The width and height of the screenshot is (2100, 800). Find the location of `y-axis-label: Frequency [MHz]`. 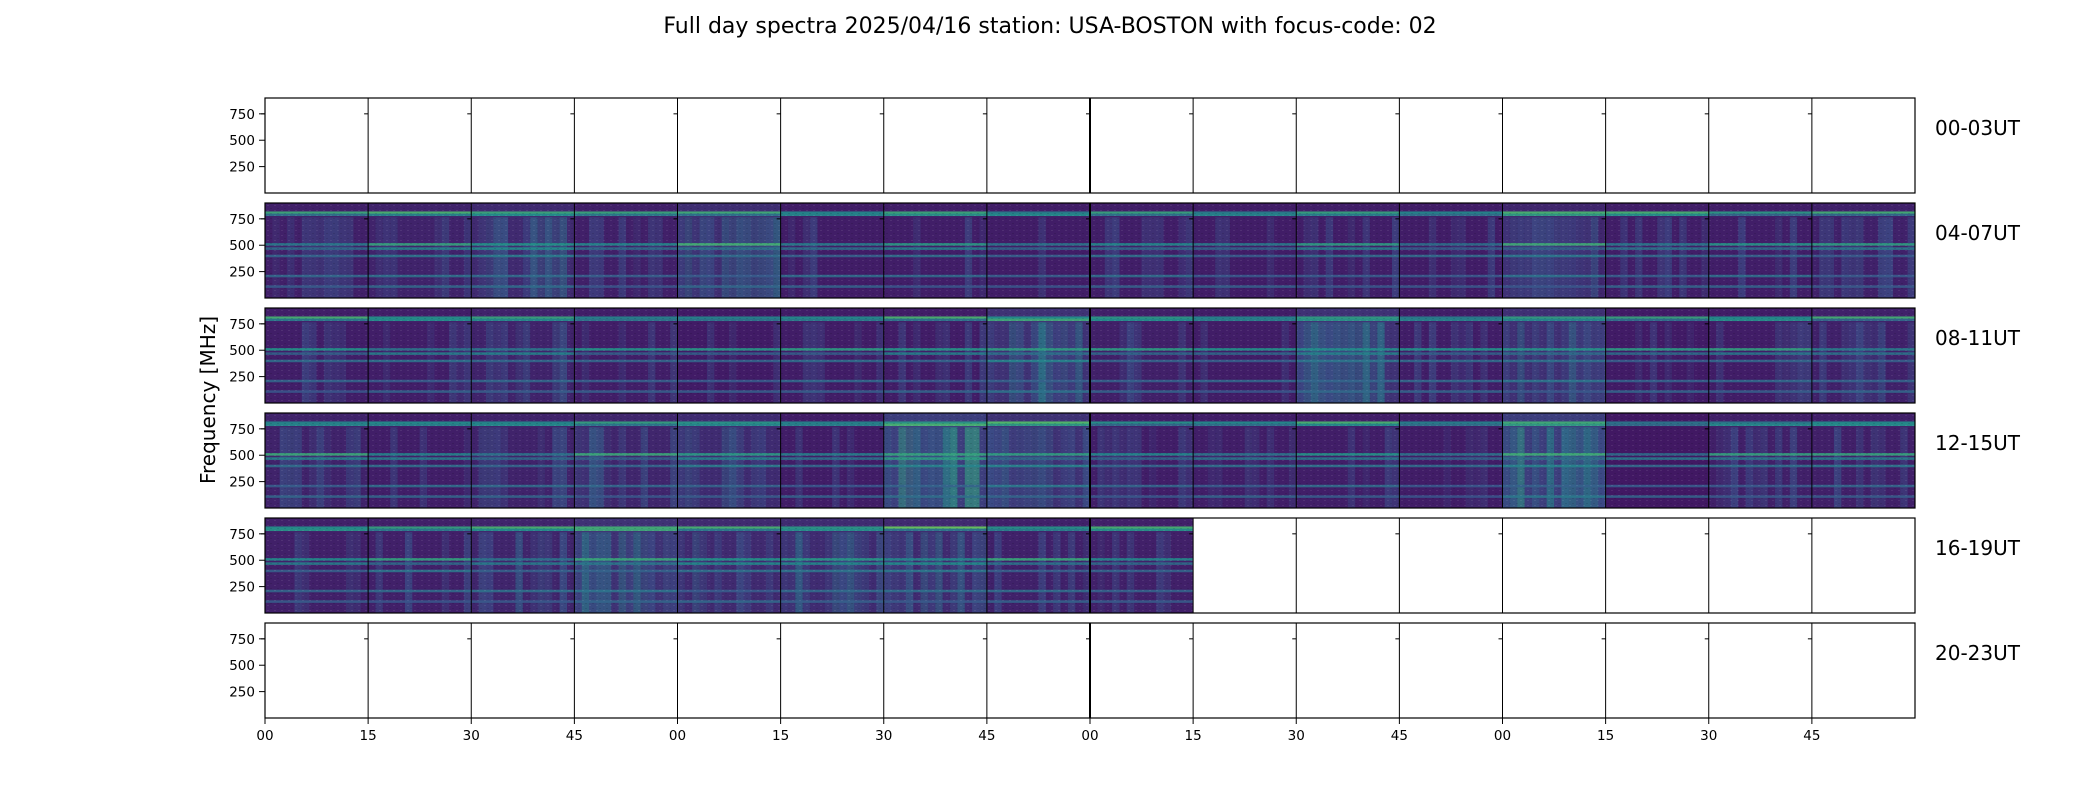

y-axis-label: Frequency [MHz] is located at coordinates (208, 400).